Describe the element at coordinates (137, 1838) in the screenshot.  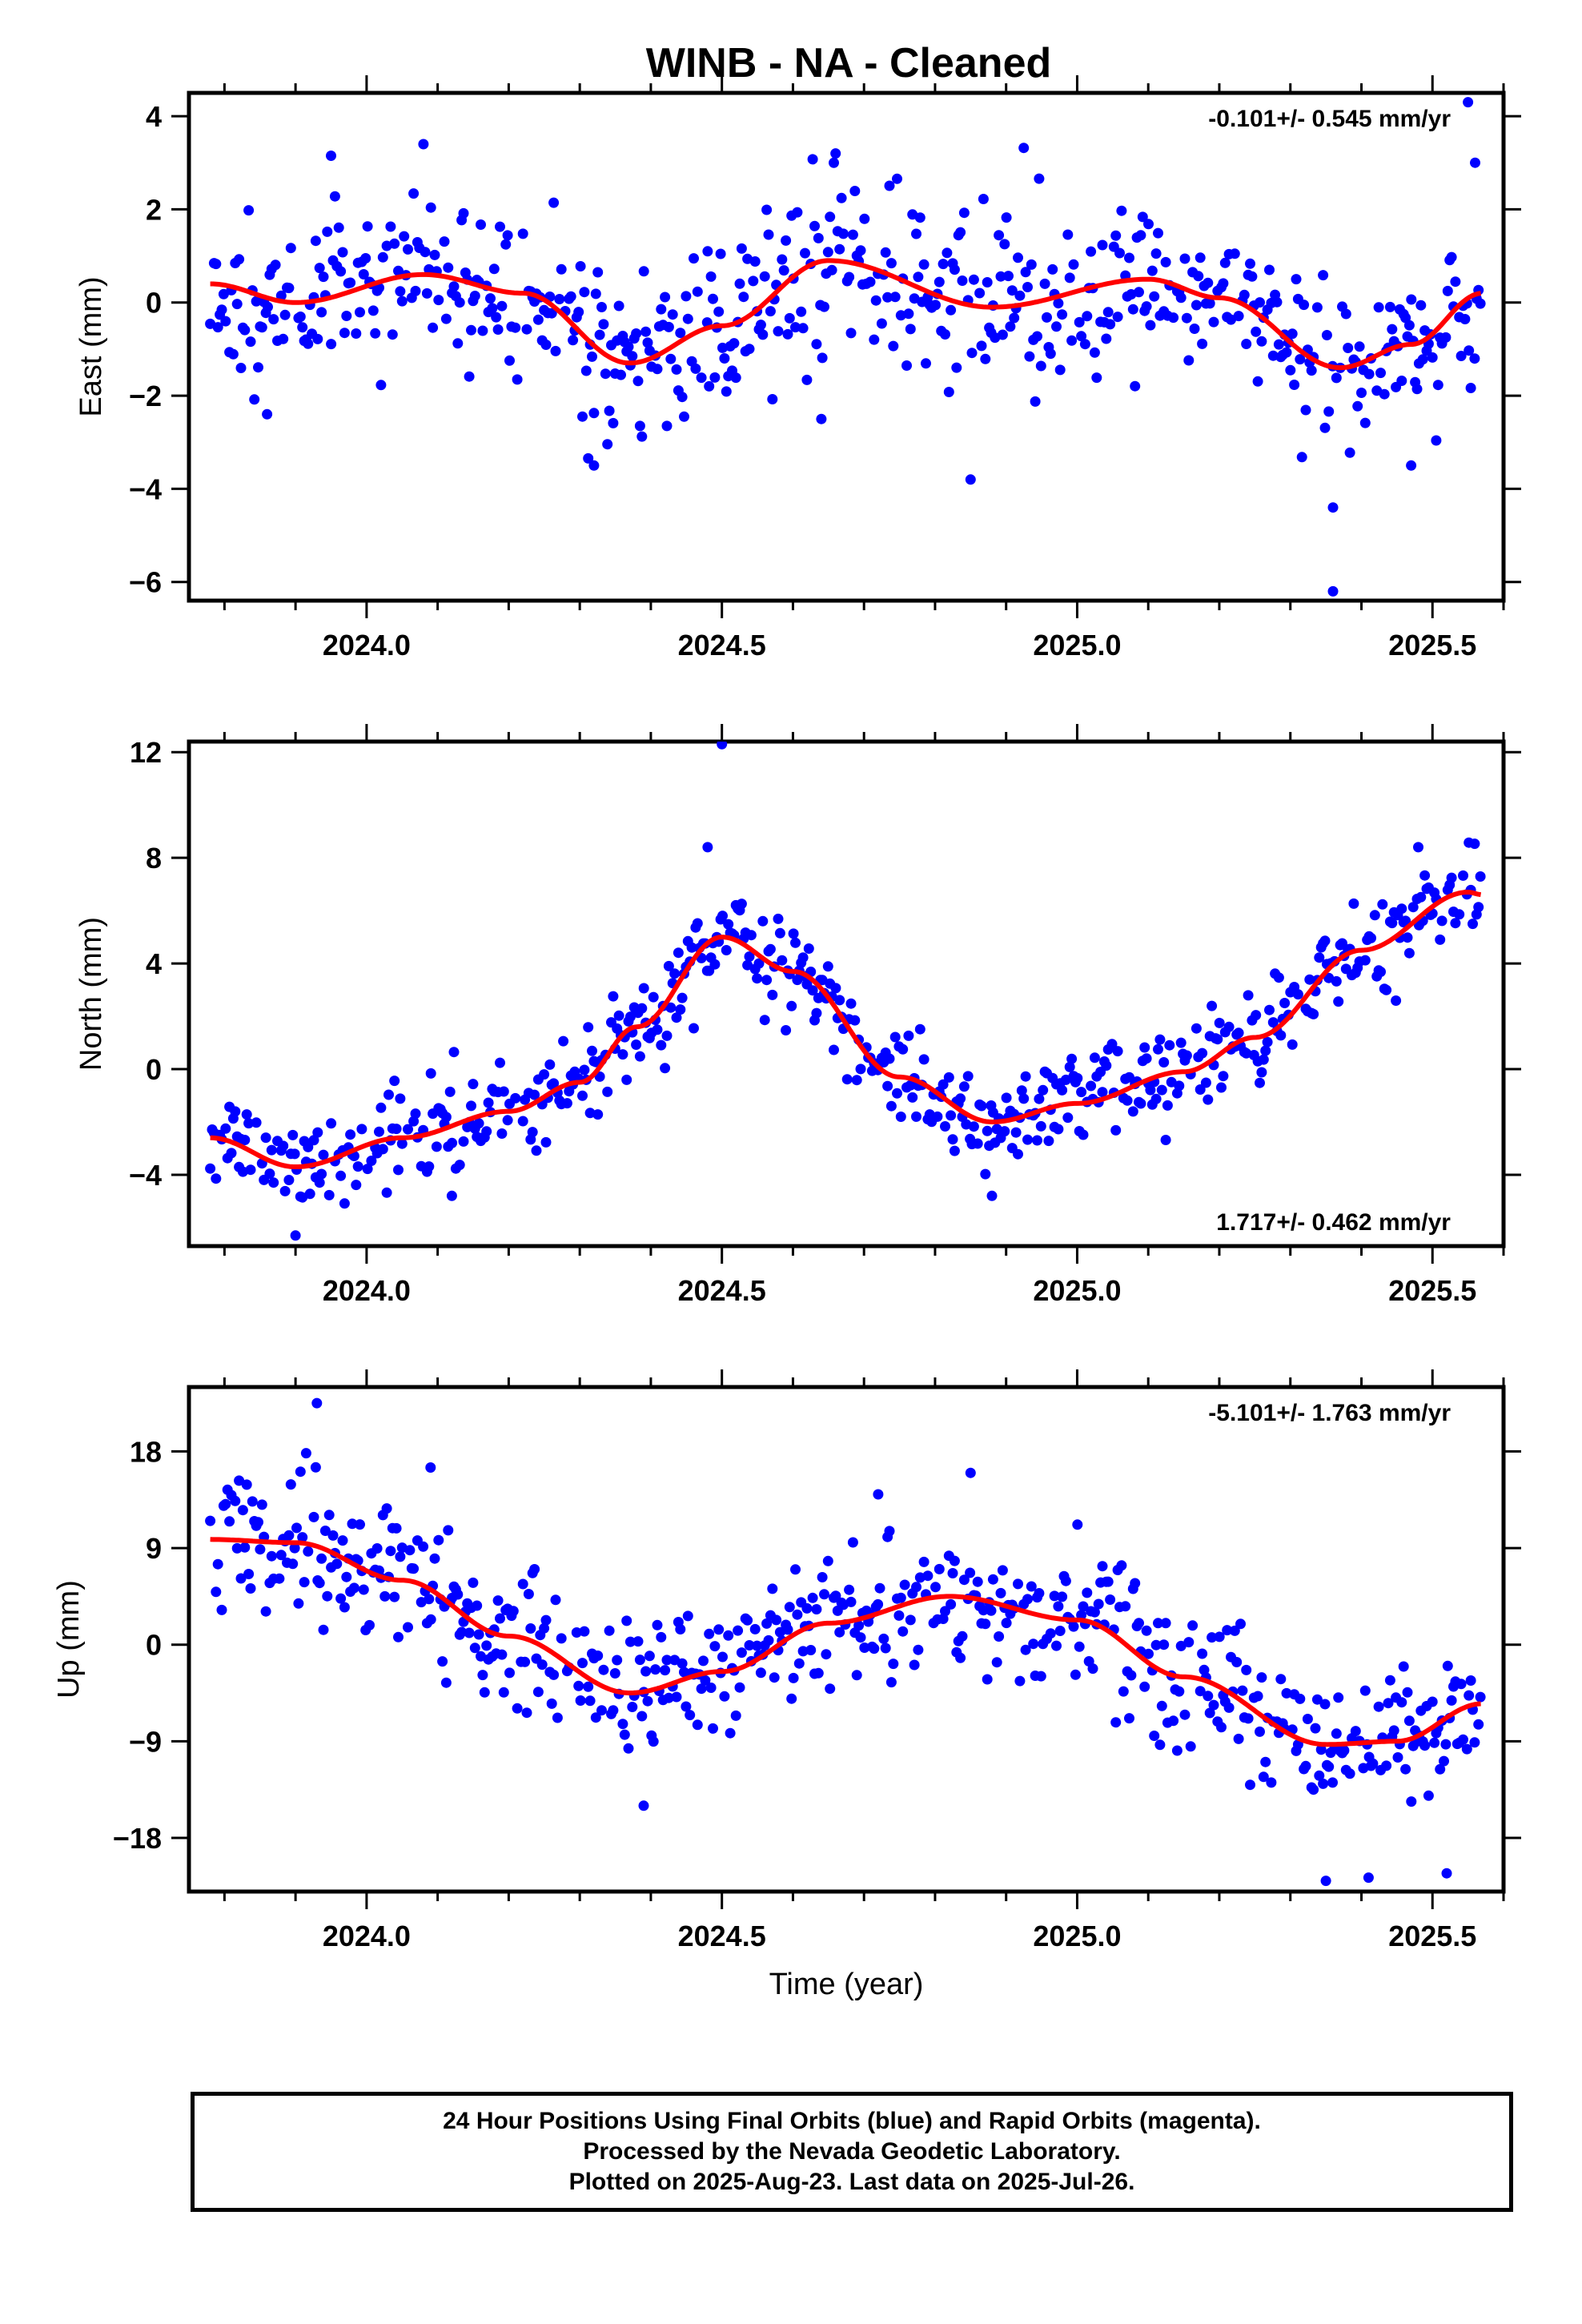
I see `up-y-tick-label: −18` at that location.